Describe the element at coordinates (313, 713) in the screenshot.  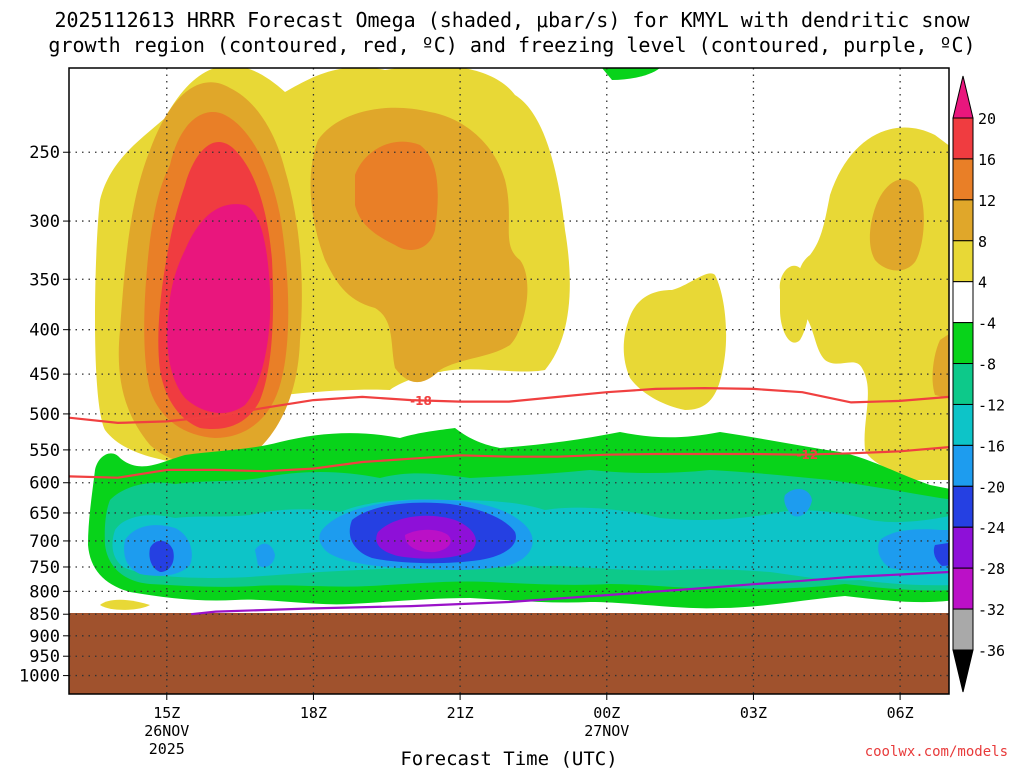
I see `x-tick-label: 18Z` at that location.